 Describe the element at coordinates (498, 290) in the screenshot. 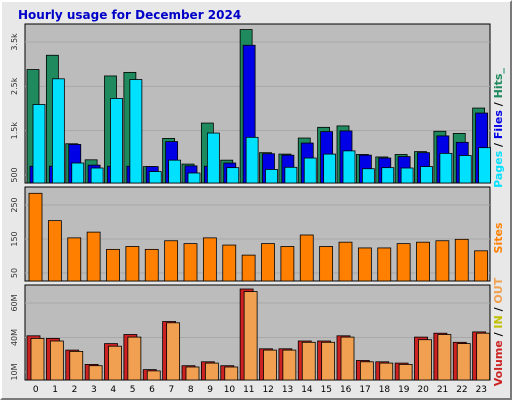

I see `legend-out: OUT` at that location.